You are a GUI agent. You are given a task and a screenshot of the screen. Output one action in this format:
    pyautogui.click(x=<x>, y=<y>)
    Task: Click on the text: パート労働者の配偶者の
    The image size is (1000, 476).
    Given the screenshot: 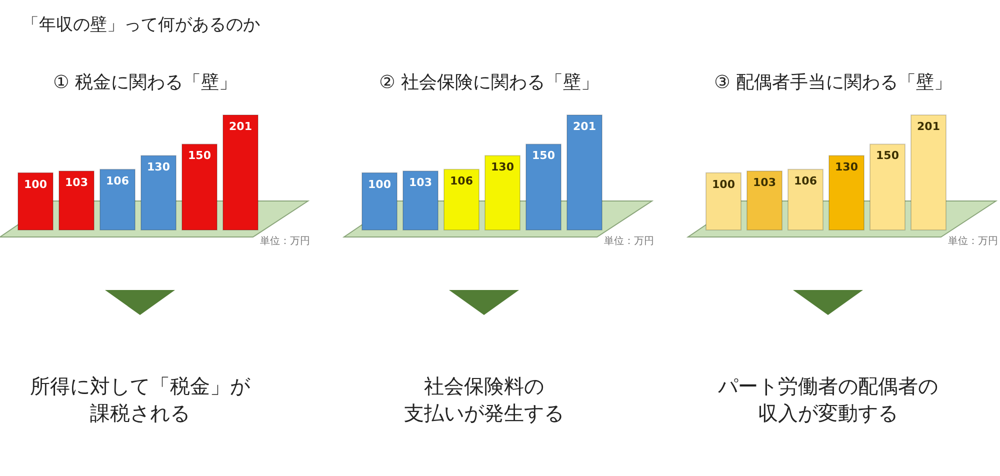 What is the action you would take?
    pyautogui.click(x=827, y=386)
    